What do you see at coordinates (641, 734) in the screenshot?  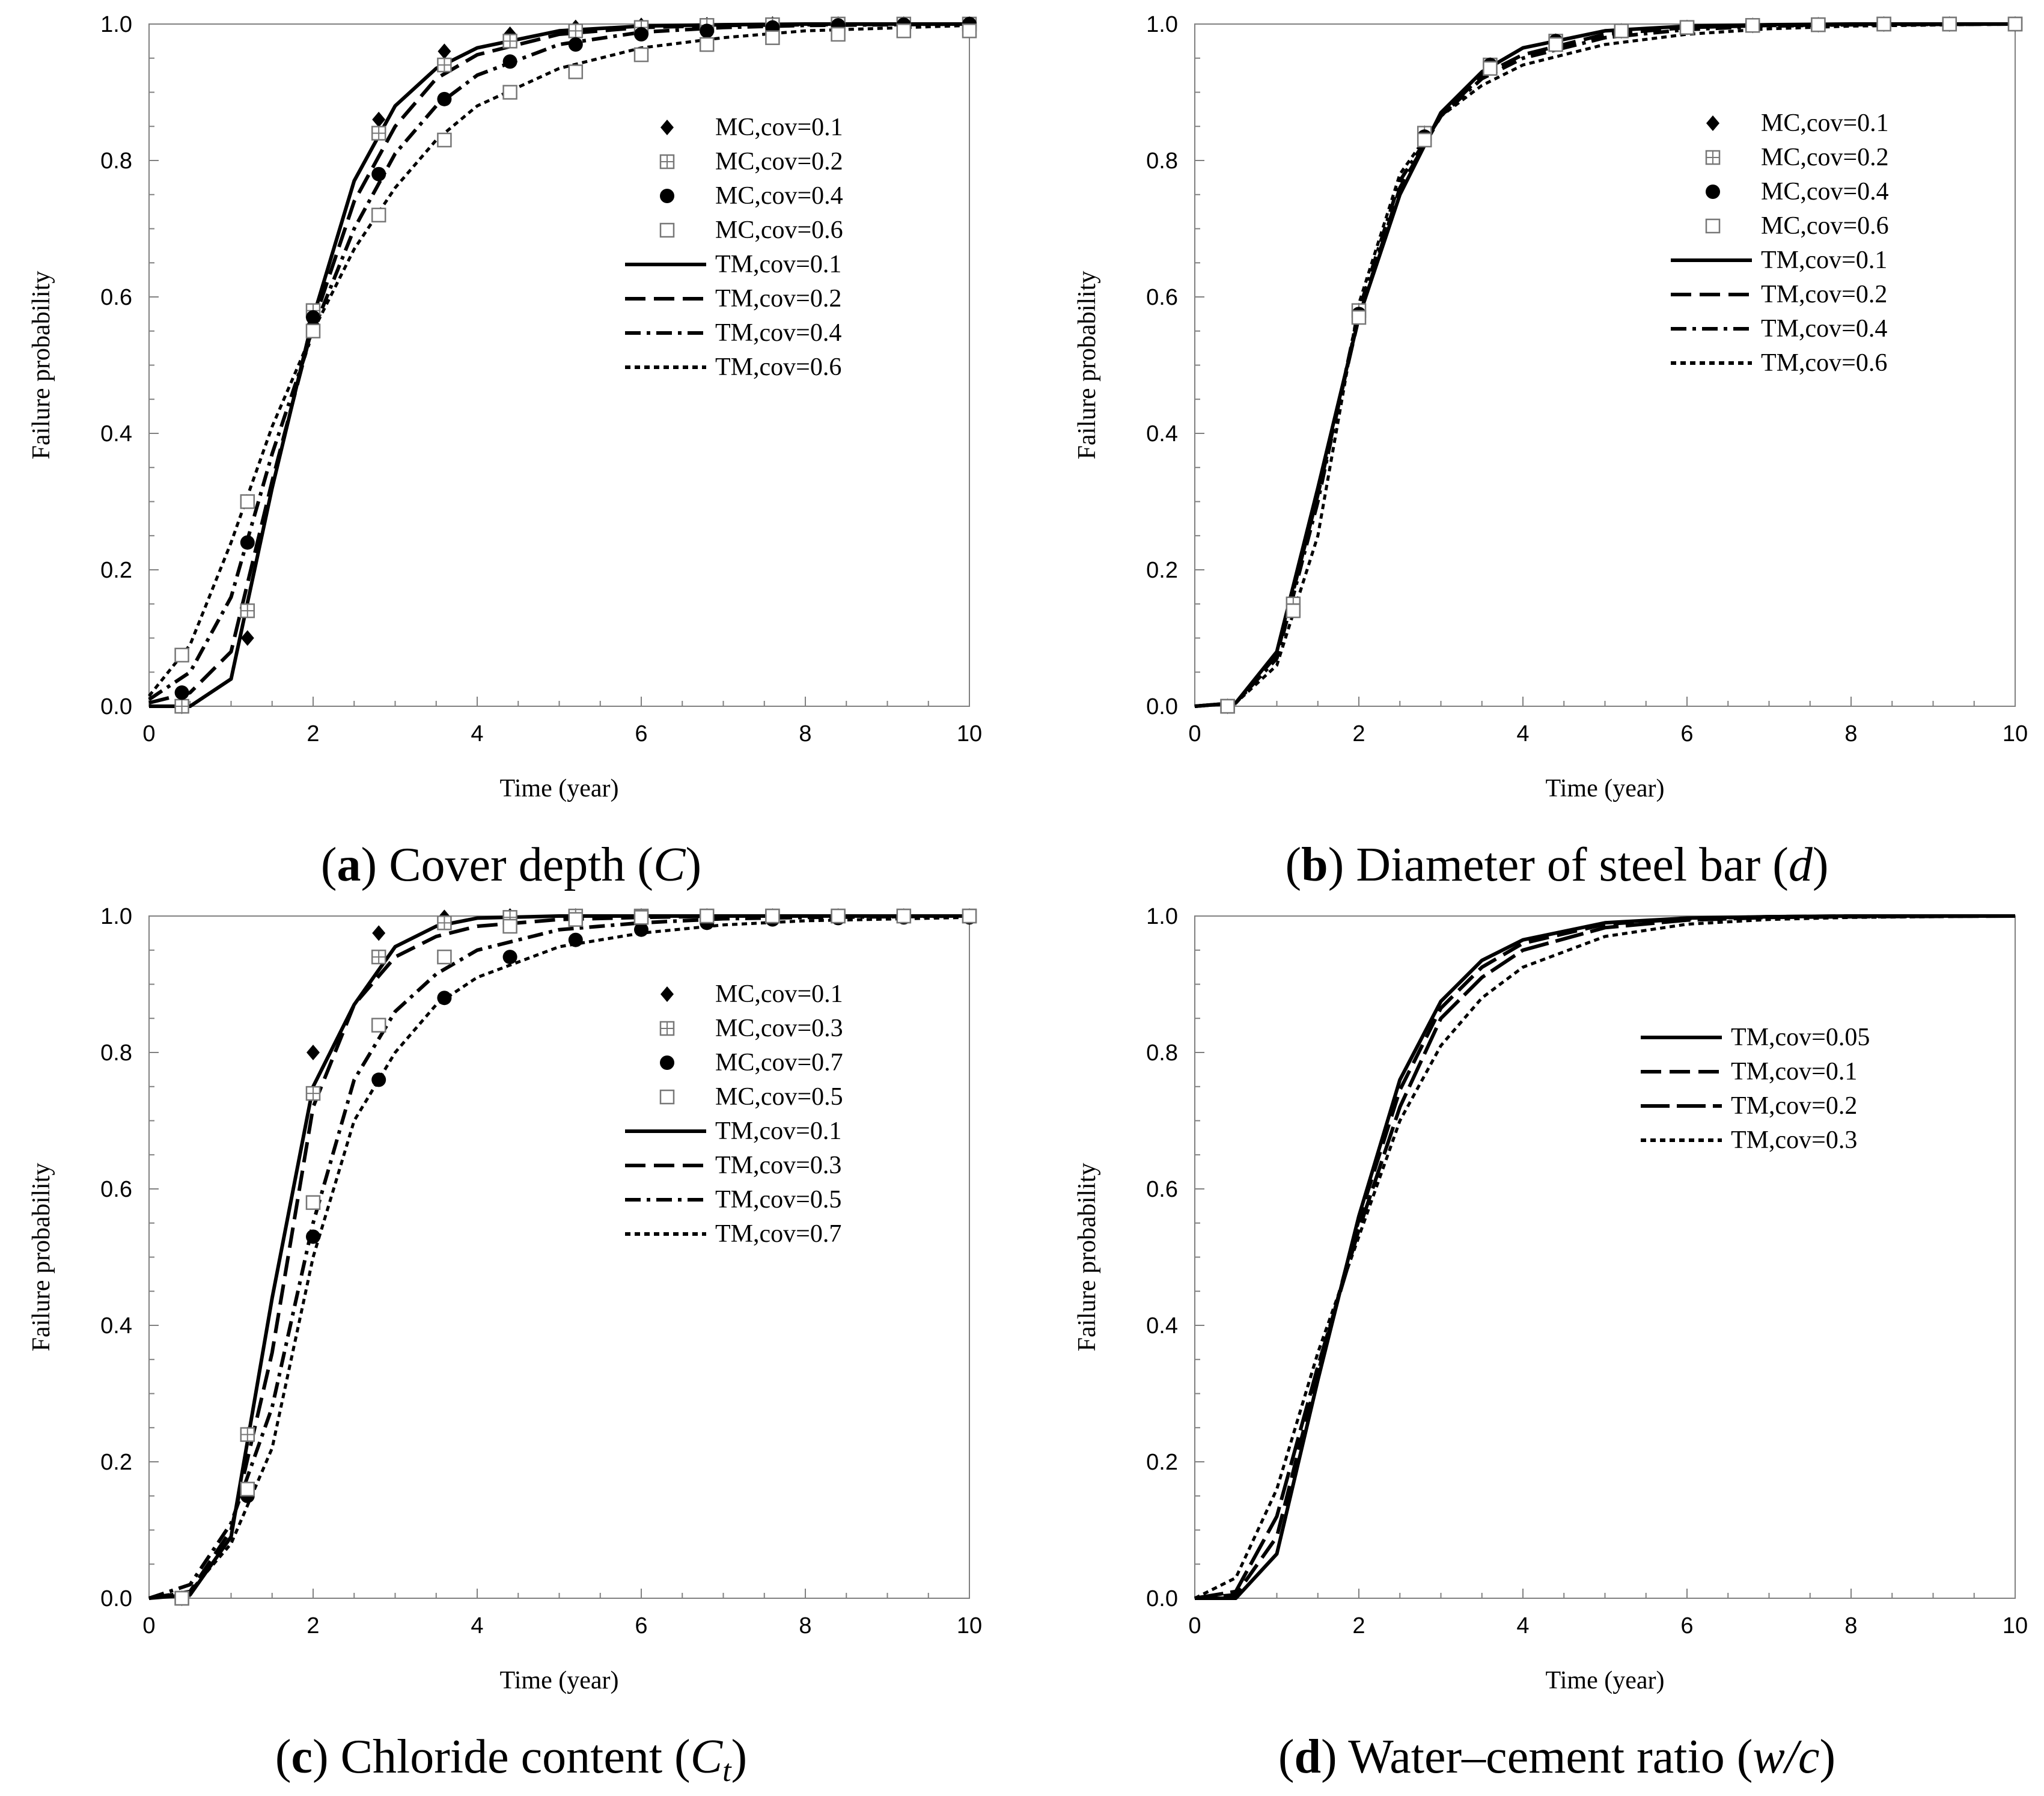 I see `x-tick-label: 6` at bounding box center [641, 734].